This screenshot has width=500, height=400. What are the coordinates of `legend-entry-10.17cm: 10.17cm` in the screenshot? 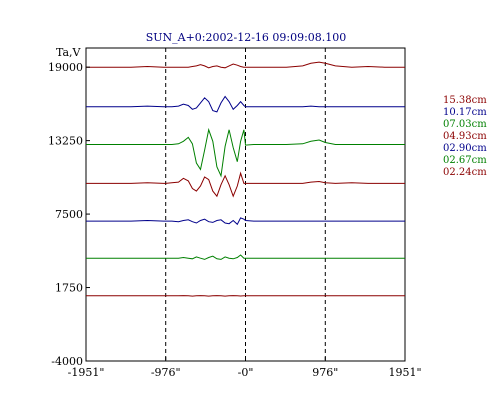 It's located at (465, 112).